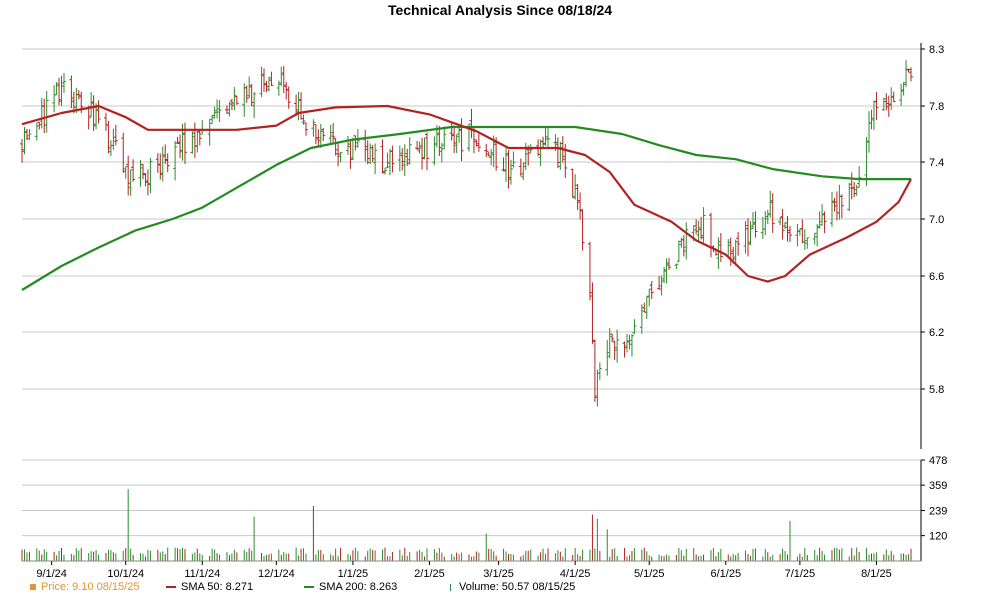  What do you see at coordinates (466, 525) in the screenshot?
I see `volume-bars` at bounding box center [466, 525].